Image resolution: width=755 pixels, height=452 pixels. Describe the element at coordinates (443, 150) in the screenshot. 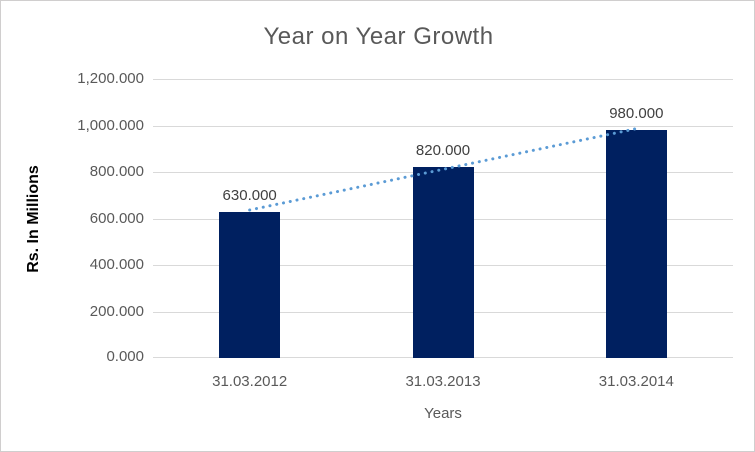

I see `bar-data-label: 820.000` at that location.